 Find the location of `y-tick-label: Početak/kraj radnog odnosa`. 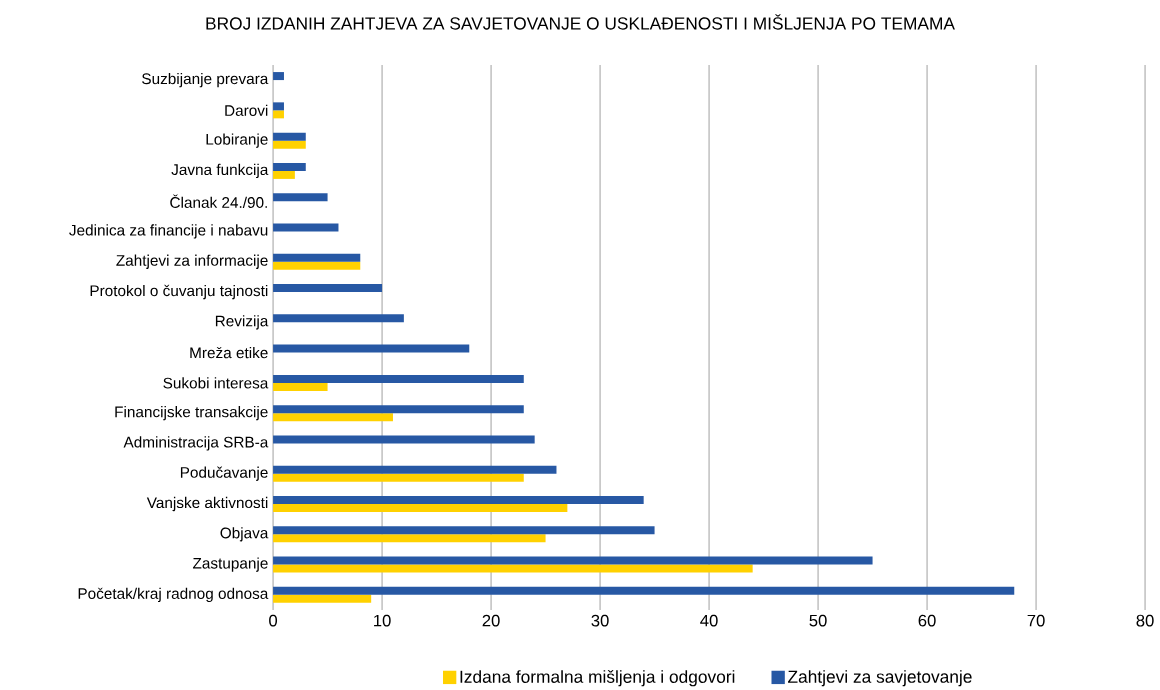

y-tick-label: Početak/kraj radnog odnosa is located at coordinates (173, 595).